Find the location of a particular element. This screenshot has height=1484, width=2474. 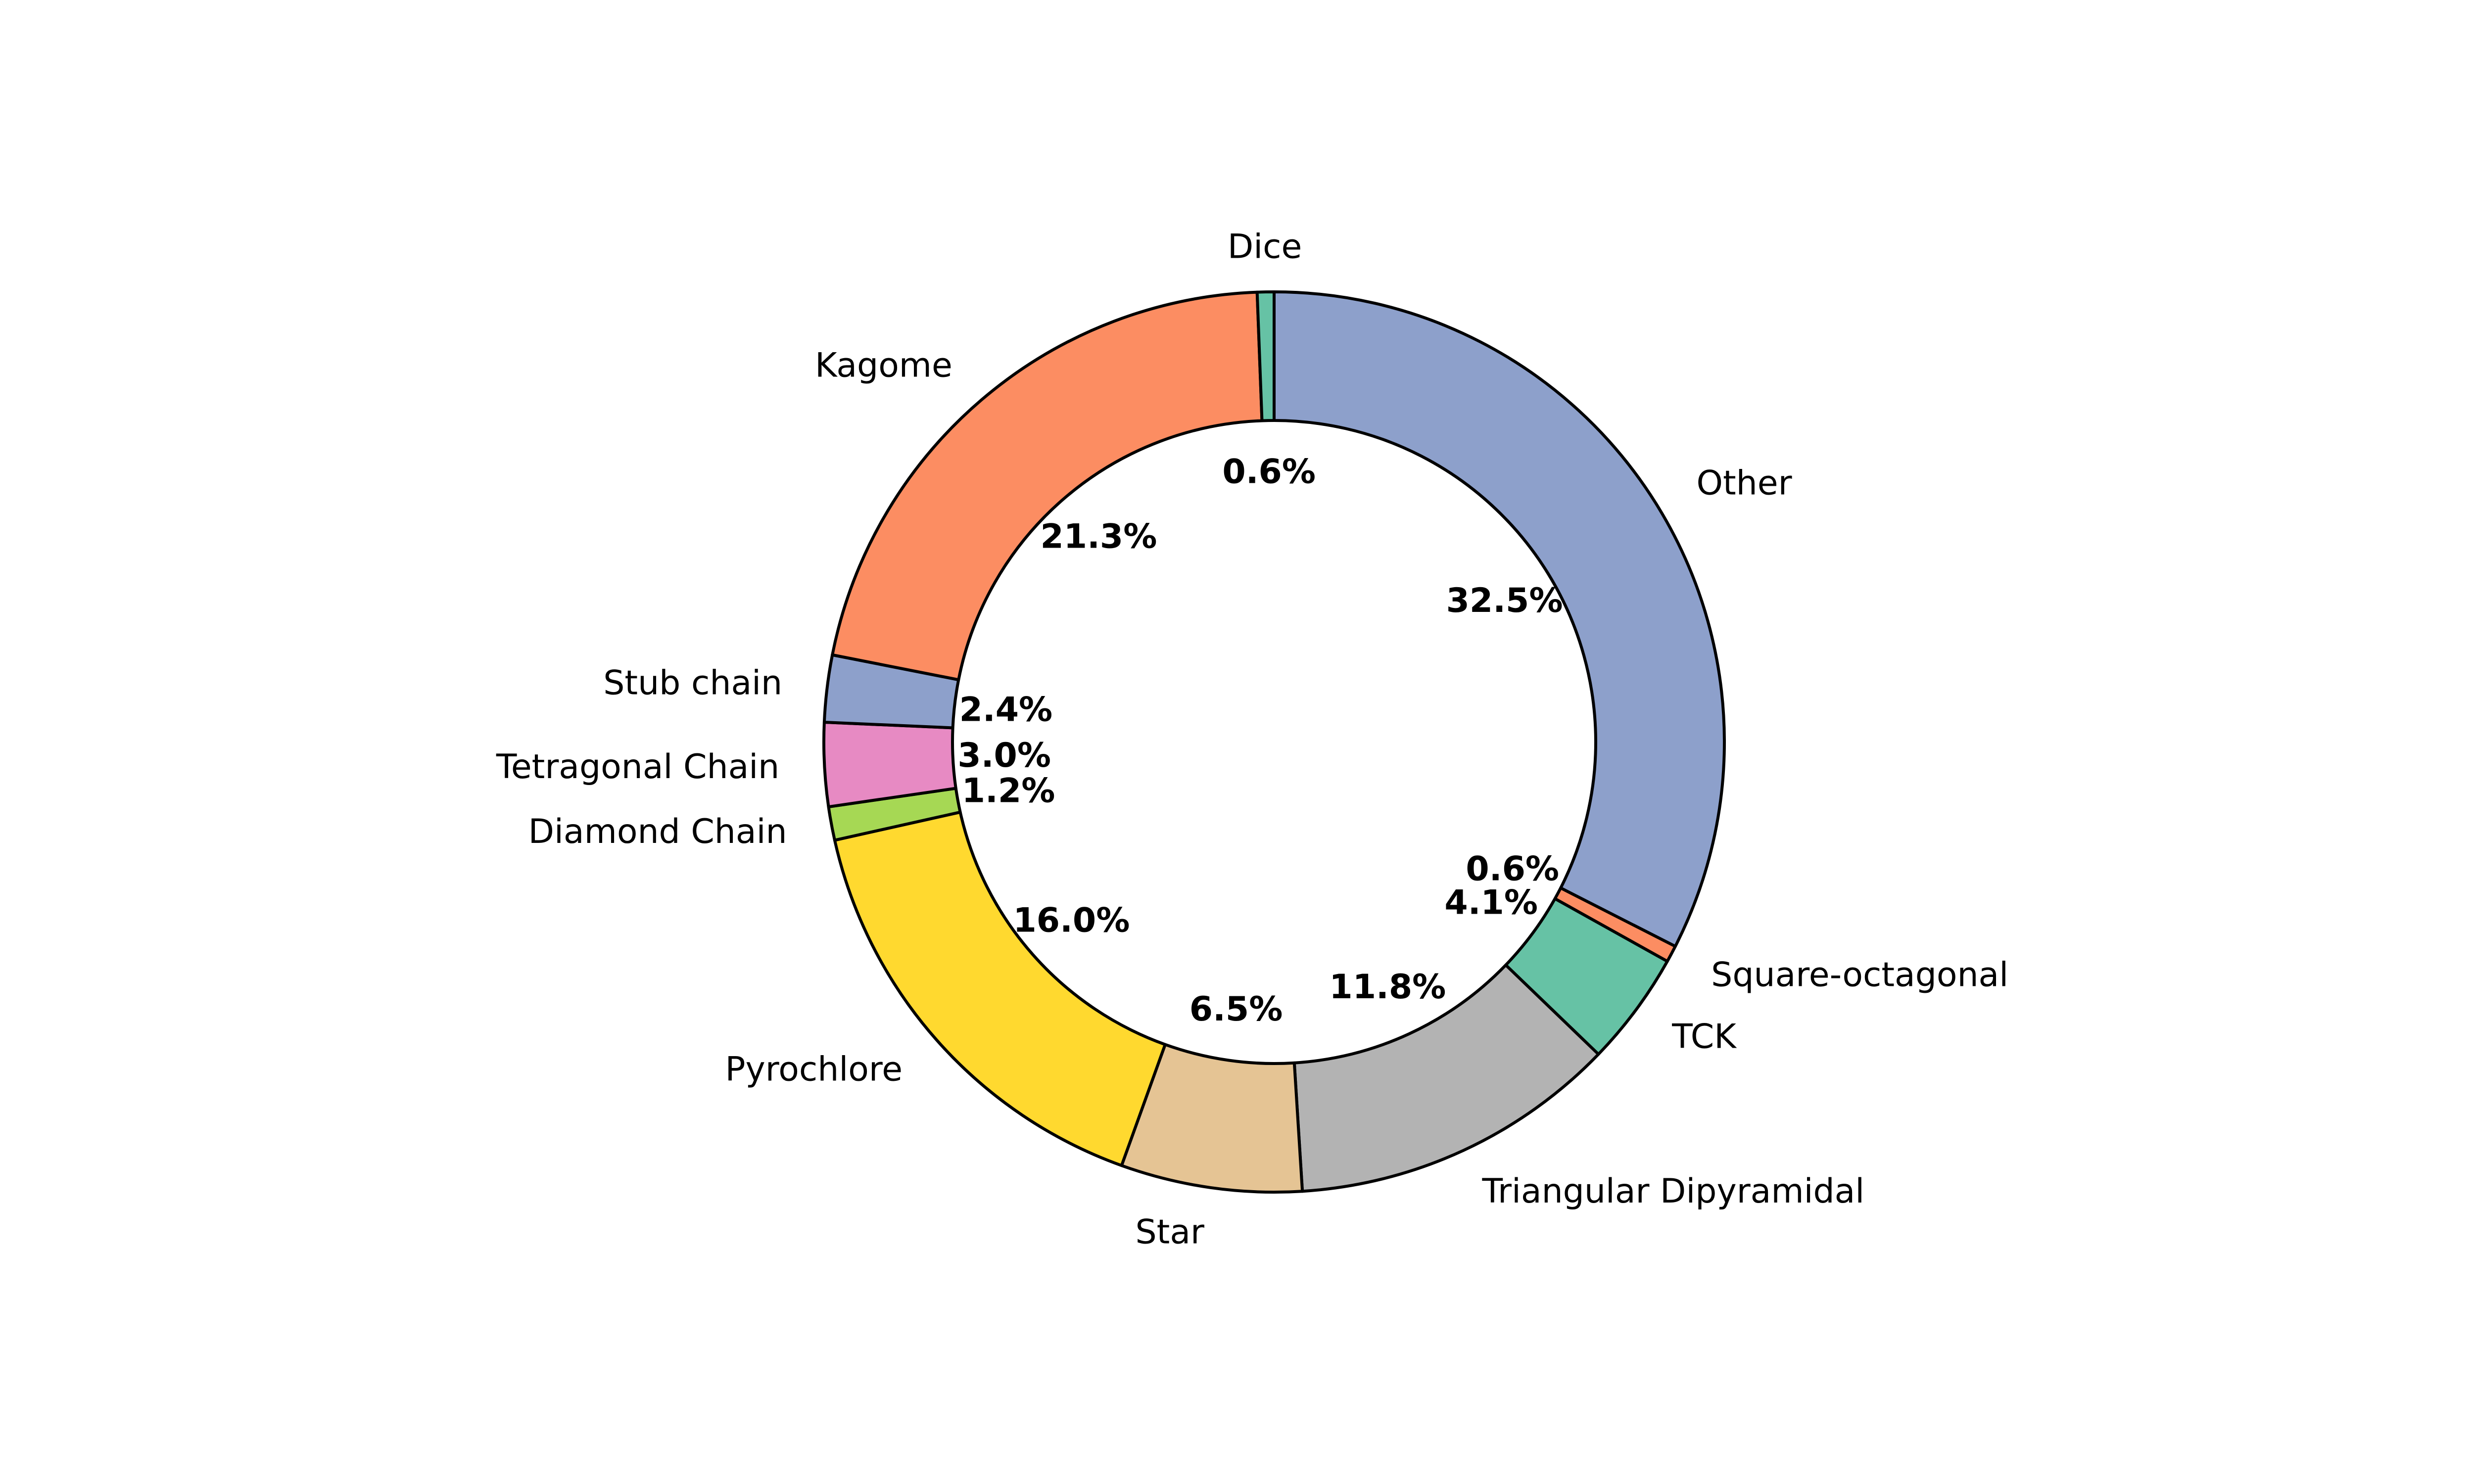

category-label-triangular-dipyramidal: Triangular Dipyramidal is located at coordinates (1674, 1191).